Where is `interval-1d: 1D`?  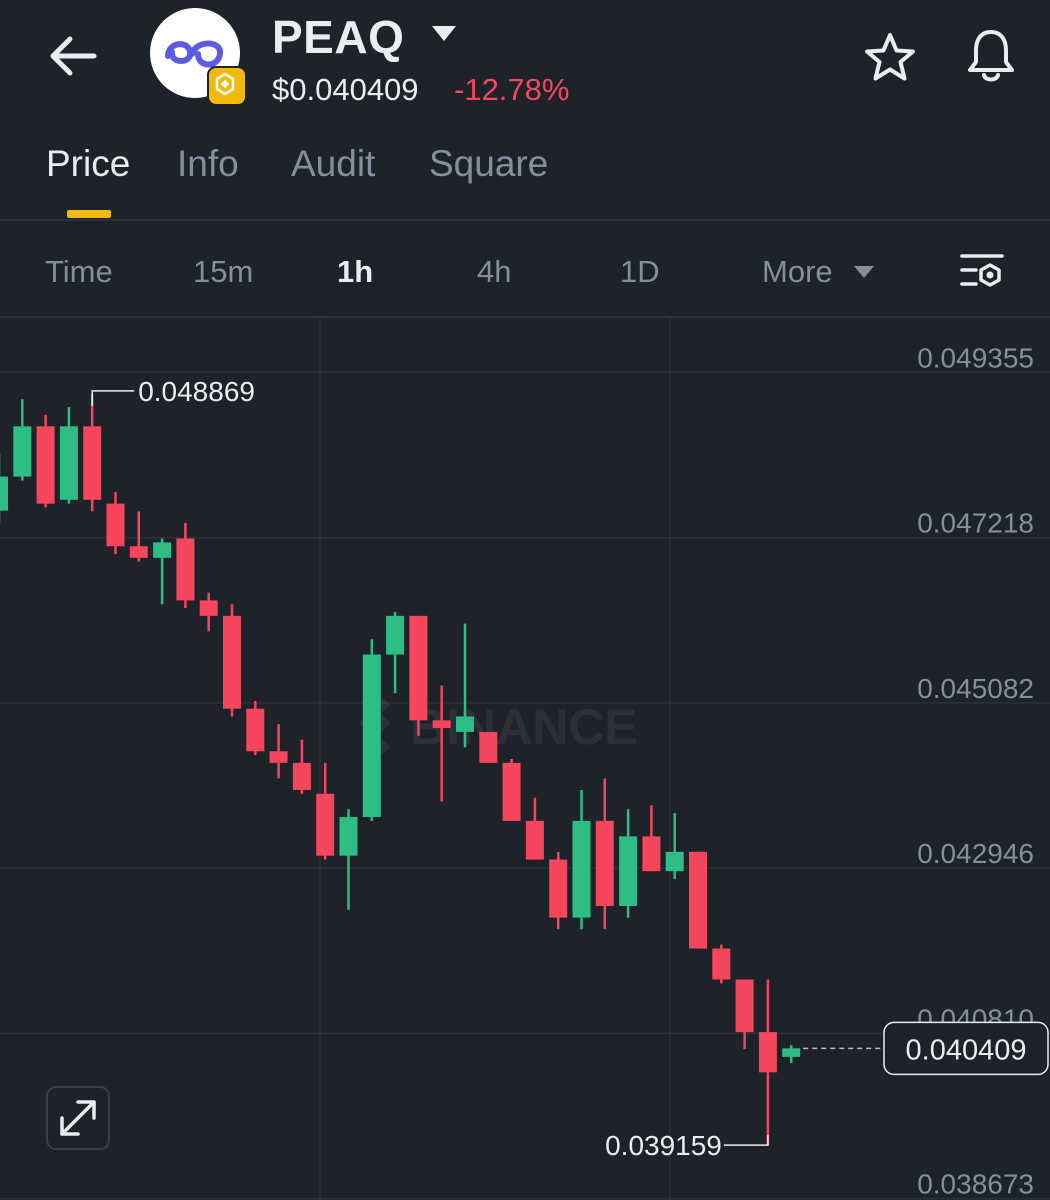
interval-1d: 1D is located at coordinates (640, 271).